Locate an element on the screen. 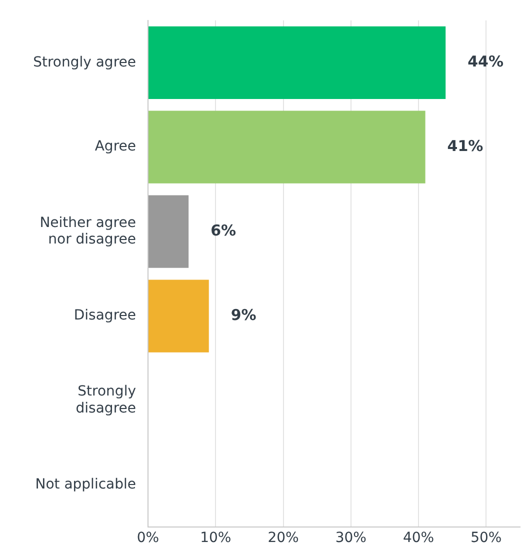 The image size is (522, 554). x-tick-label: 20% is located at coordinates (283, 538).